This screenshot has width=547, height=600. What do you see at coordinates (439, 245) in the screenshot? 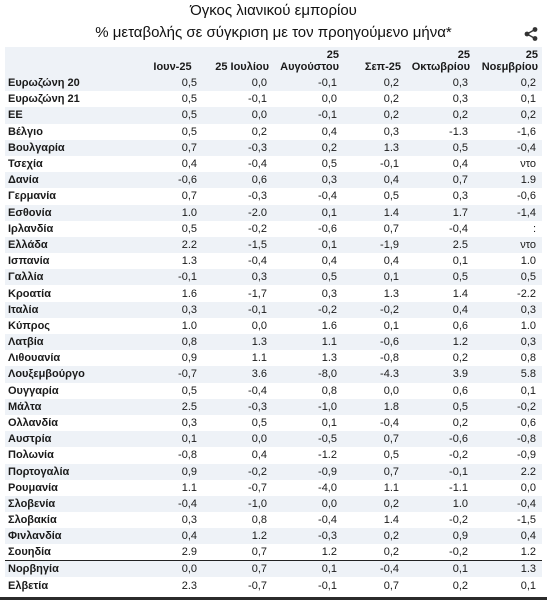
I see `value-cell: 2.5` at bounding box center [439, 245].